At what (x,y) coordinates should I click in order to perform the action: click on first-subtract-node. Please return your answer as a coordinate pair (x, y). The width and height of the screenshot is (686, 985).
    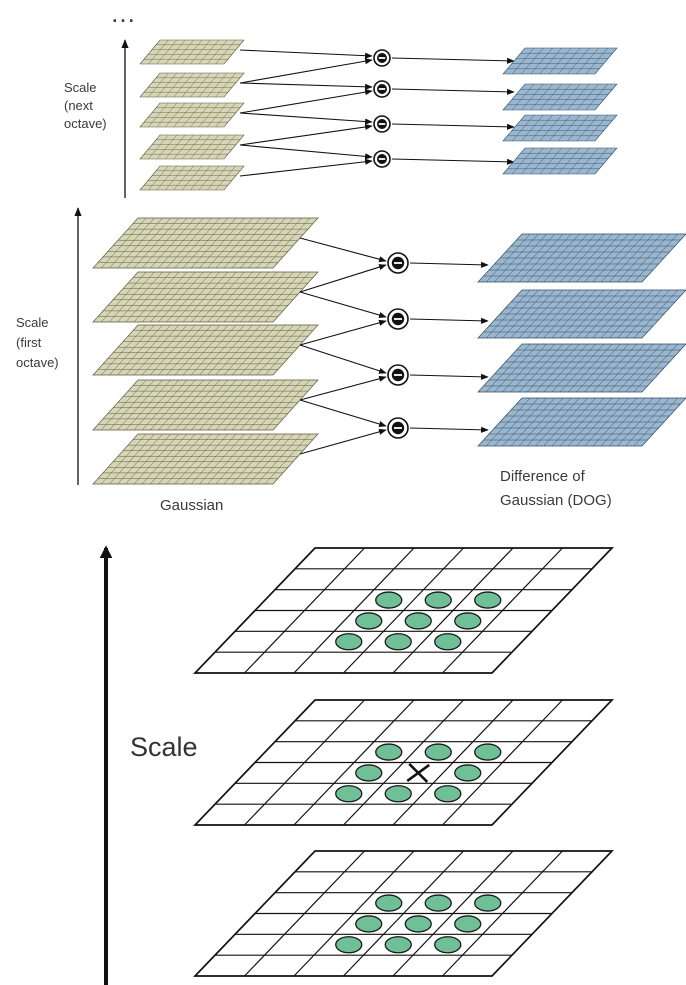
    Looking at the image, I should click on (398, 375).